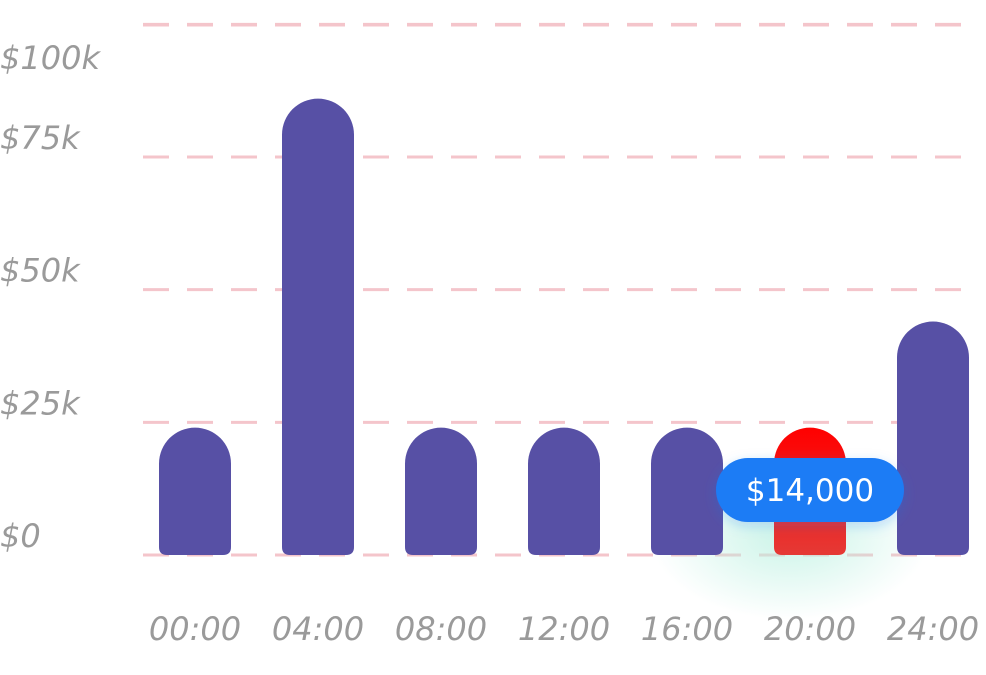 The height and width of the screenshot is (675, 986). I want to click on x-tick-label: 16:00, so click(687, 629).